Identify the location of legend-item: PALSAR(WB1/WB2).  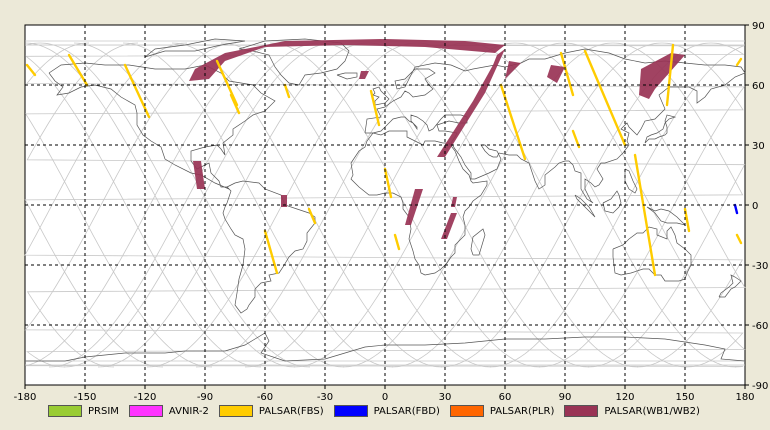
(632, 411).